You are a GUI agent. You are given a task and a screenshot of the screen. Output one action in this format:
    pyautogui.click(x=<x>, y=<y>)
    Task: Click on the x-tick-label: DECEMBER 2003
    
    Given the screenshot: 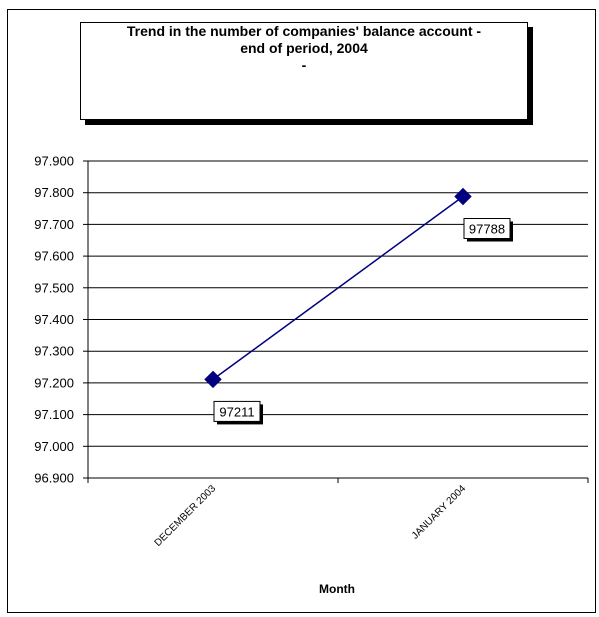 What is the action you would take?
    pyautogui.click(x=186, y=516)
    